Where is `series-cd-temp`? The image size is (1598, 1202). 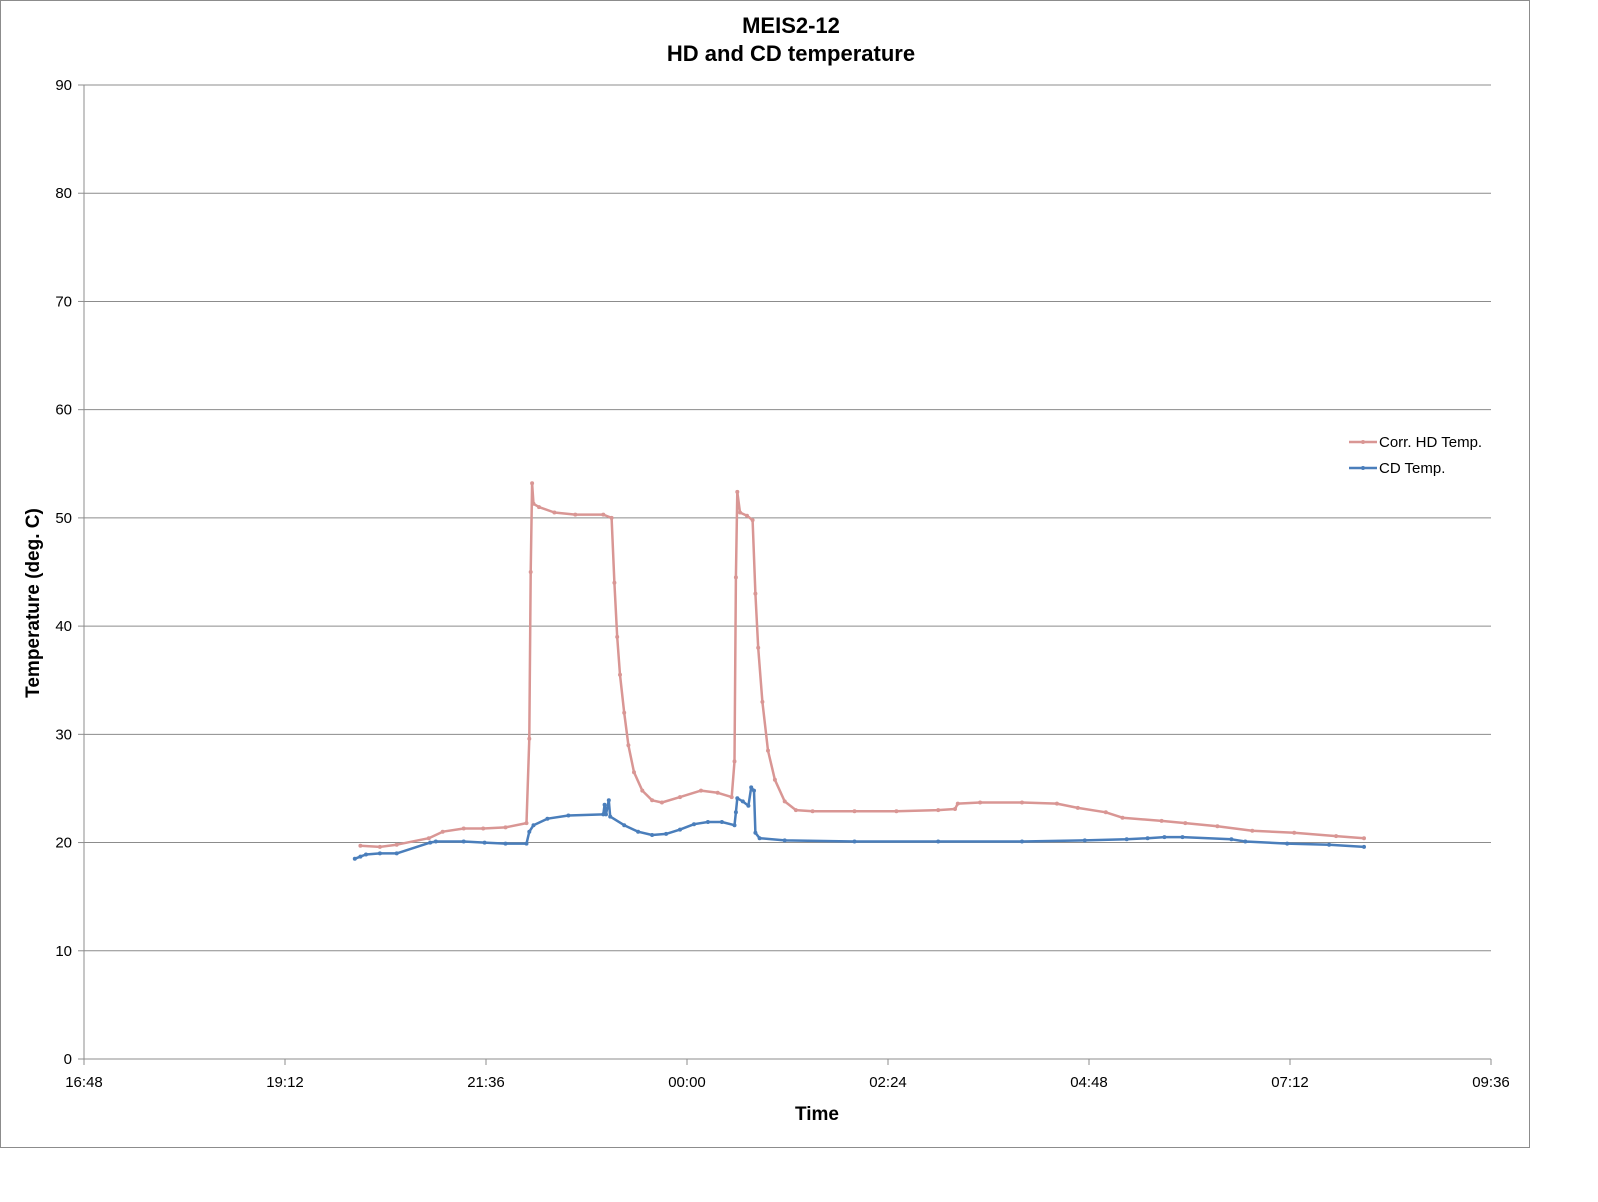
series-cd-temp is located at coordinates (859, 823).